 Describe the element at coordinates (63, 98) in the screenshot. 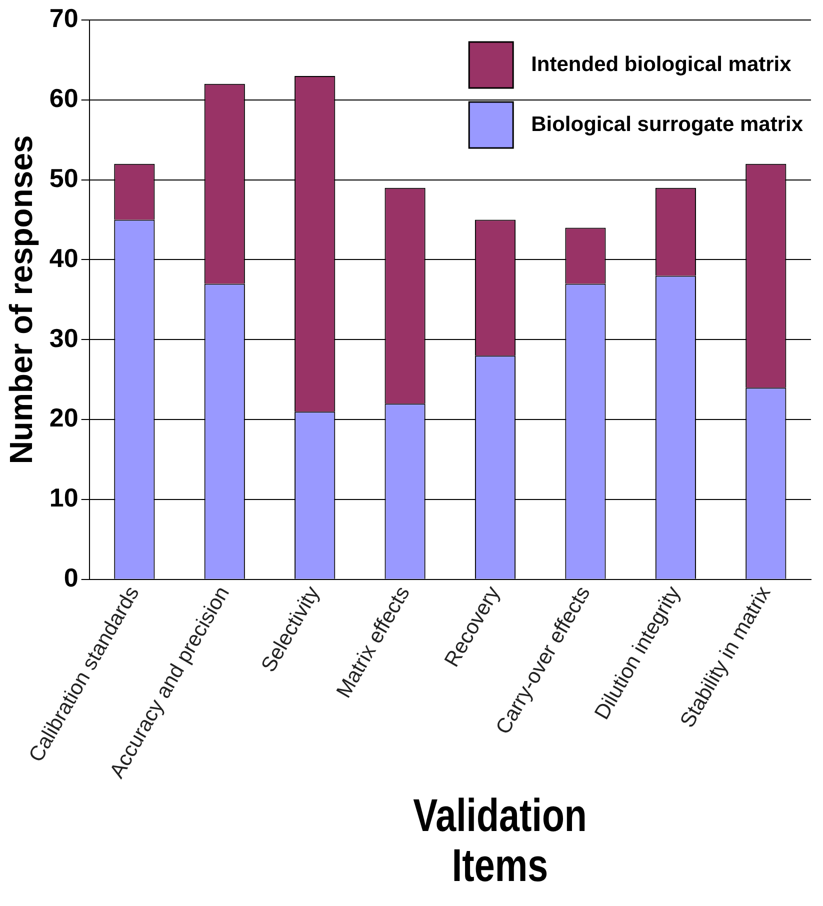

I see `y-tick-label: 60` at that location.